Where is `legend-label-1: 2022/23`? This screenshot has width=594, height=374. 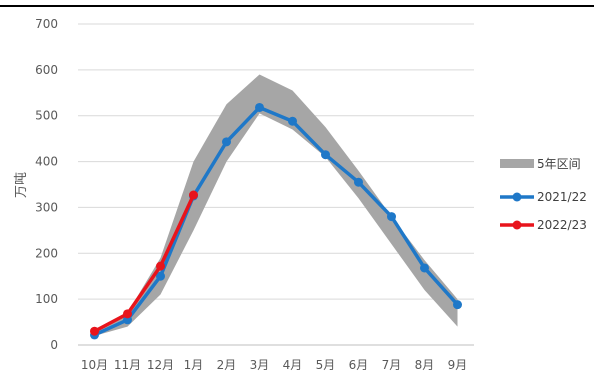 legend-label-1: 2022/23 is located at coordinates (562, 225).